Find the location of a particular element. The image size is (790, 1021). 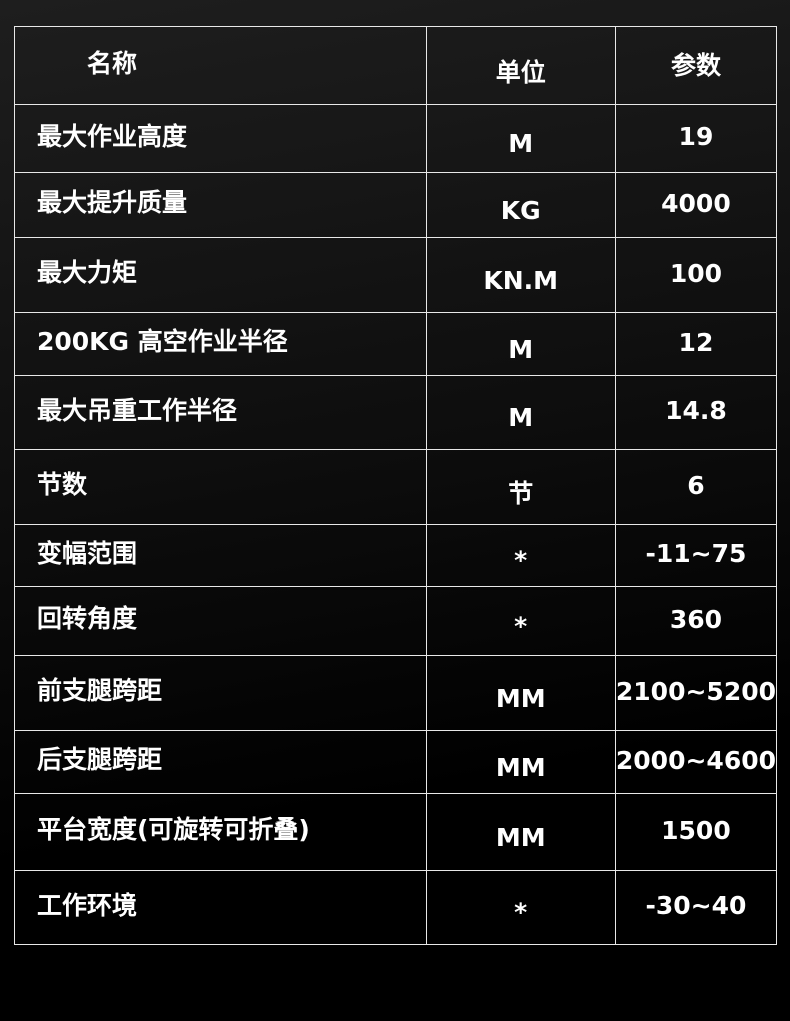

cell-name: 最大吊重工作半径 is located at coordinates (220, 412).